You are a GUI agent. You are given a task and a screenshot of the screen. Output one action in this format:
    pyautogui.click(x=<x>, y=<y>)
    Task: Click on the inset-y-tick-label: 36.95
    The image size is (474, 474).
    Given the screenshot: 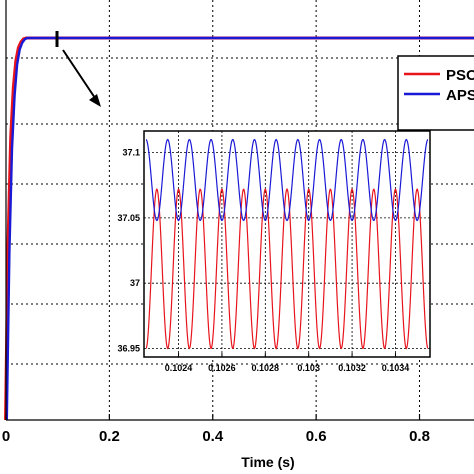 What is the action you would take?
    pyautogui.click(x=128, y=348)
    